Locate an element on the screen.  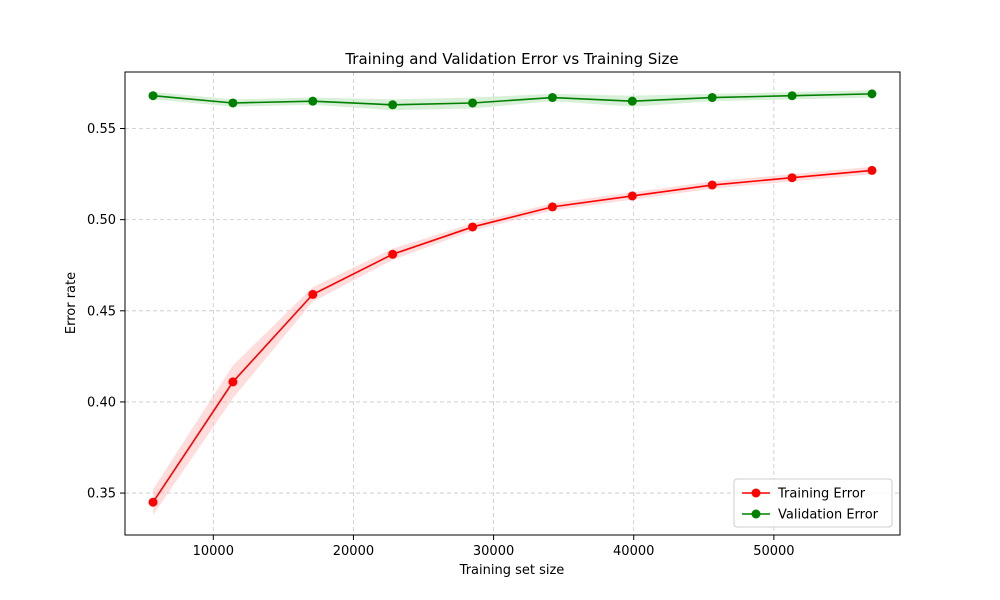
x-axis-label: Training set size is located at coordinates (512, 570).